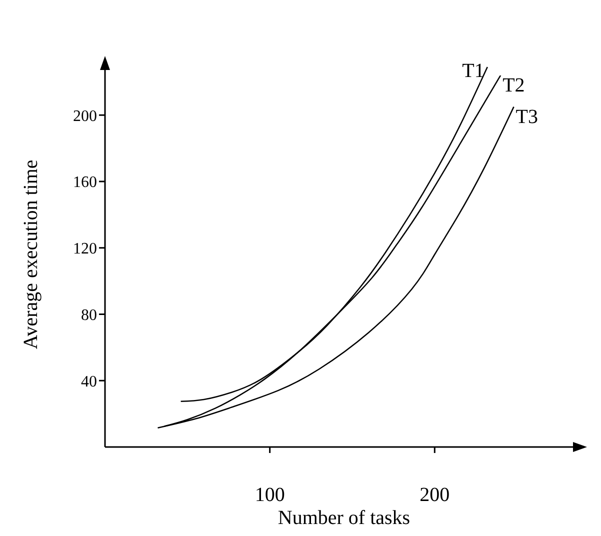 The height and width of the screenshot is (536, 601). I want to click on x-tick-label: 100, so click(269, 495).